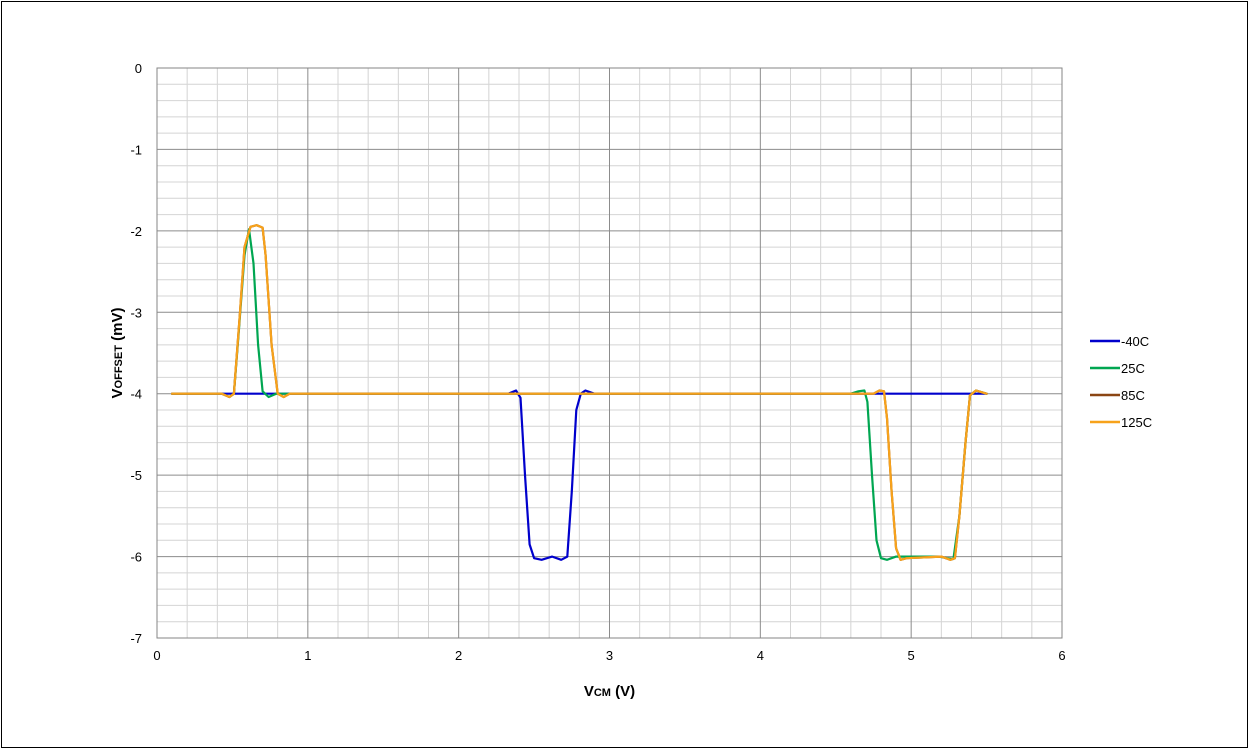 The height and width of the screenshot is (751, 1251). I want to click on y-axis-title: VOFFSET (mV), so click(117, 353).